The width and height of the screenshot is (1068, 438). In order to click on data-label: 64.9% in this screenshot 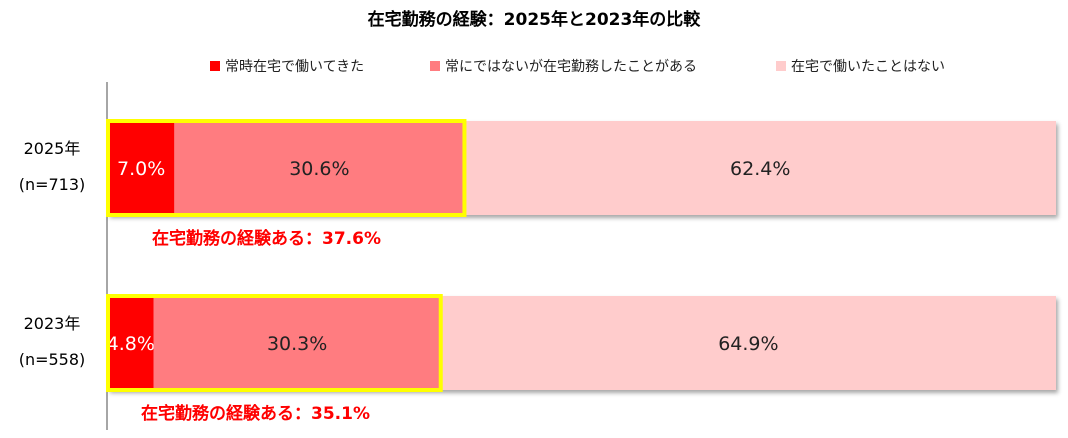, I will do `click(748, 344)`.